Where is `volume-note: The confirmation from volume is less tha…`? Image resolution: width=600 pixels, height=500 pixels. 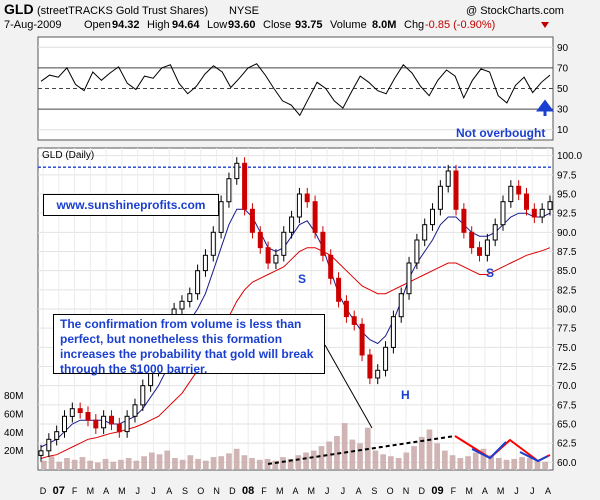
volume-note: The confirmation from volume is less tha… is located at coordinates (189, 345).